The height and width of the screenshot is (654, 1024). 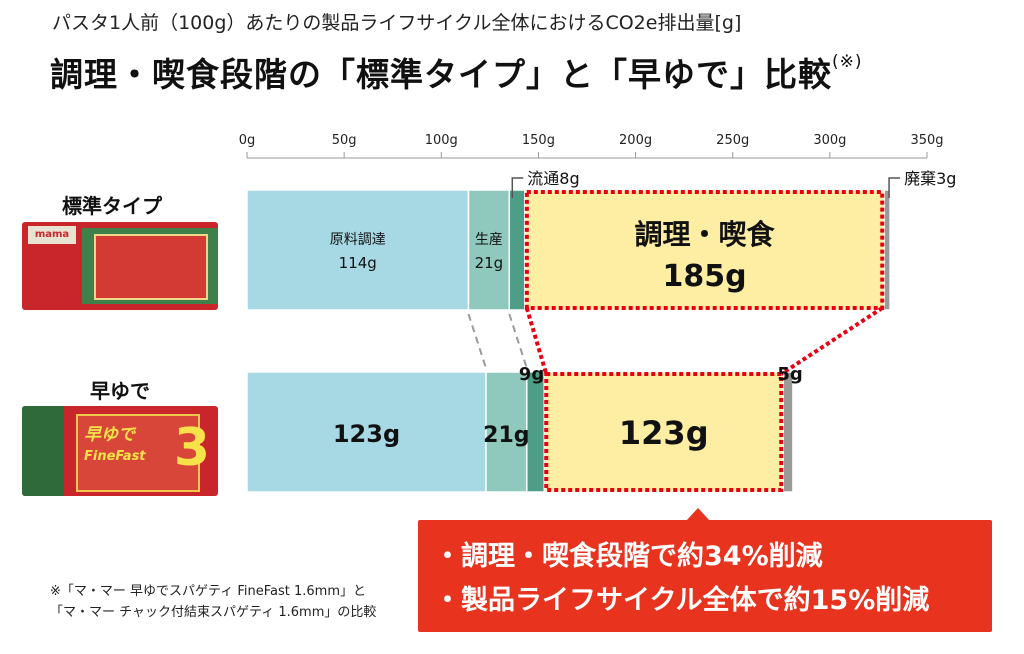 What do you see at coordinates (531, 374) in the screenshot?
I see `distribution-label: 9g` at bounding box center [531, 374].